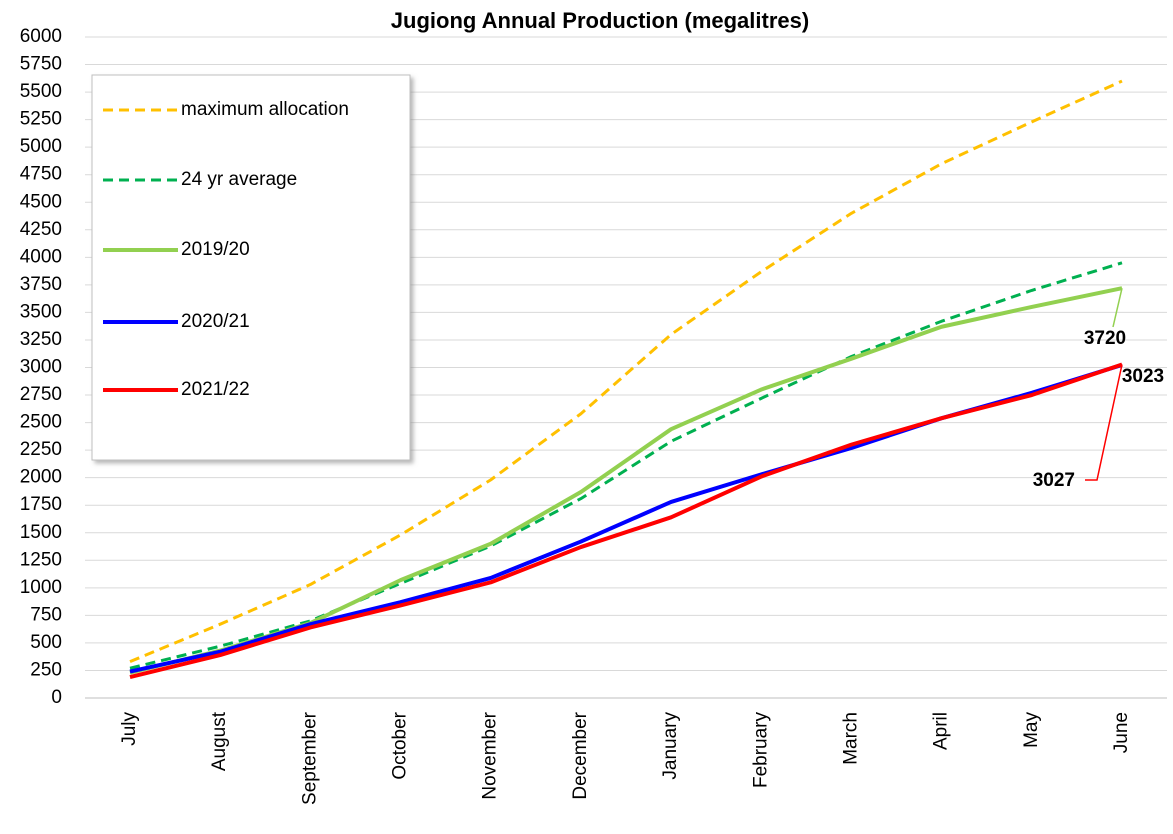 This screenshot has height=834, width=1173. Describe the element at coordinates (41, 36) in the screenshot. I see `y-tick-label: 6000` at that location.